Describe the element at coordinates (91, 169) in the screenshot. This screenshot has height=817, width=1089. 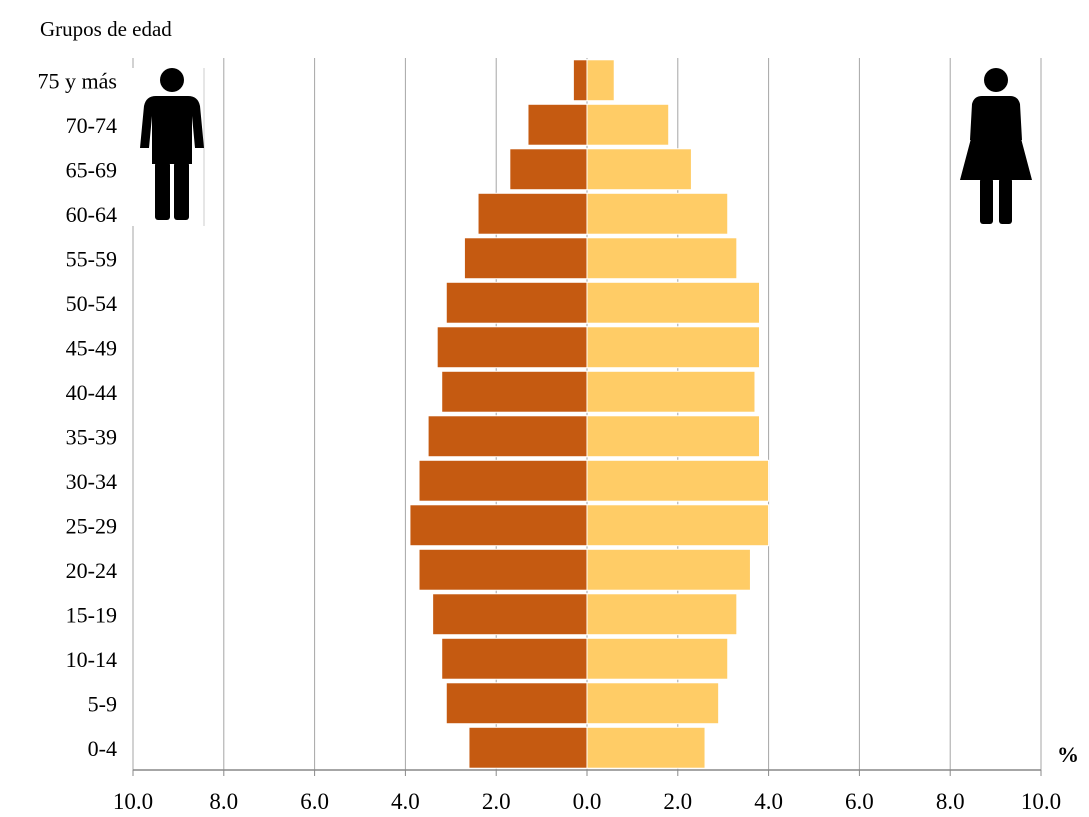
I see `category-label: 65-69` at that location.